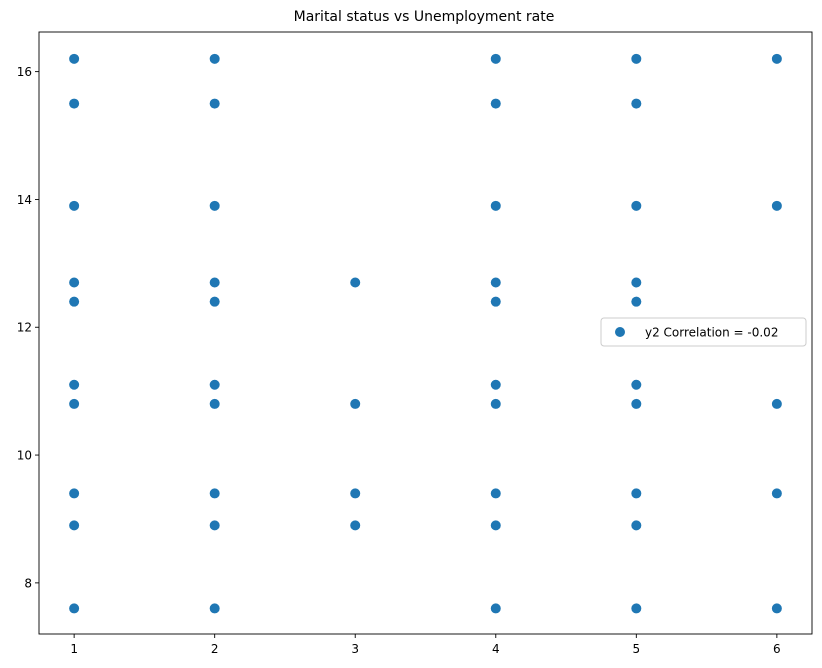 Image resolution: width=822 pixels, height=668 pixels. Describe the element at coordinates (711, 333) in the screenshot. I see `legend-label: y2 Correlation = -0.02` at that location.